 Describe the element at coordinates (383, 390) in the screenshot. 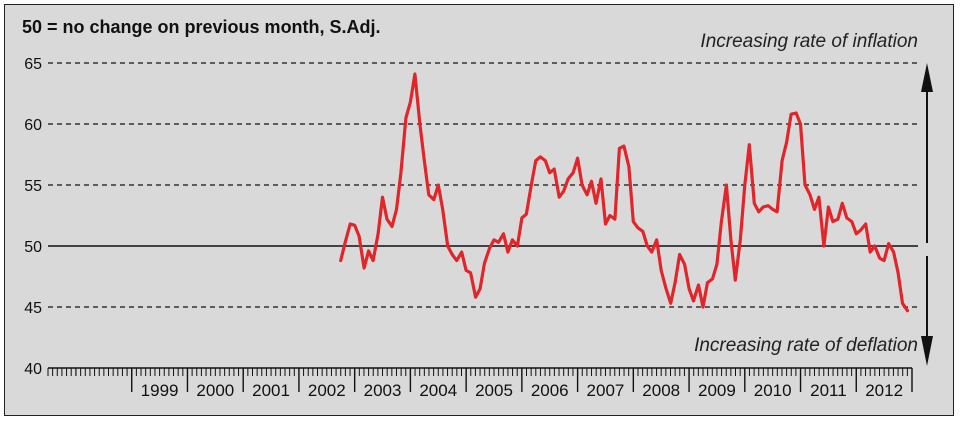

I see `x-tick-label-2003: 2003` at that location.